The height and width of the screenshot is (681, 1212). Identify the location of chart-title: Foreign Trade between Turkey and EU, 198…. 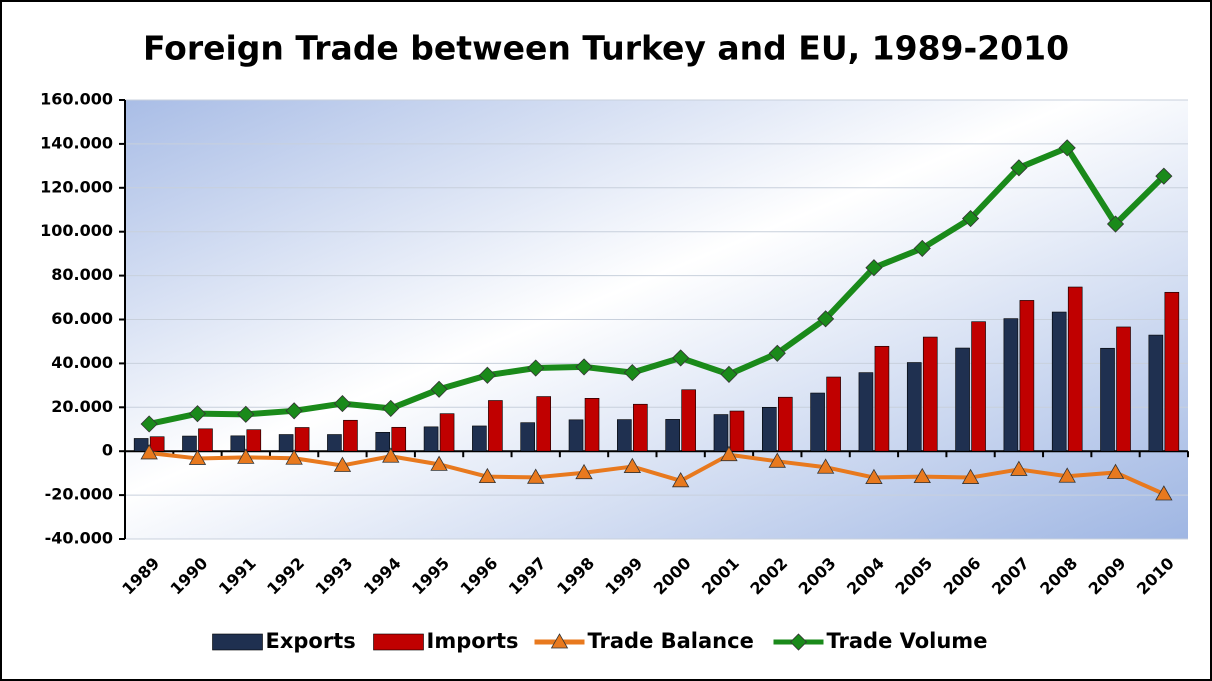
(606, 48).